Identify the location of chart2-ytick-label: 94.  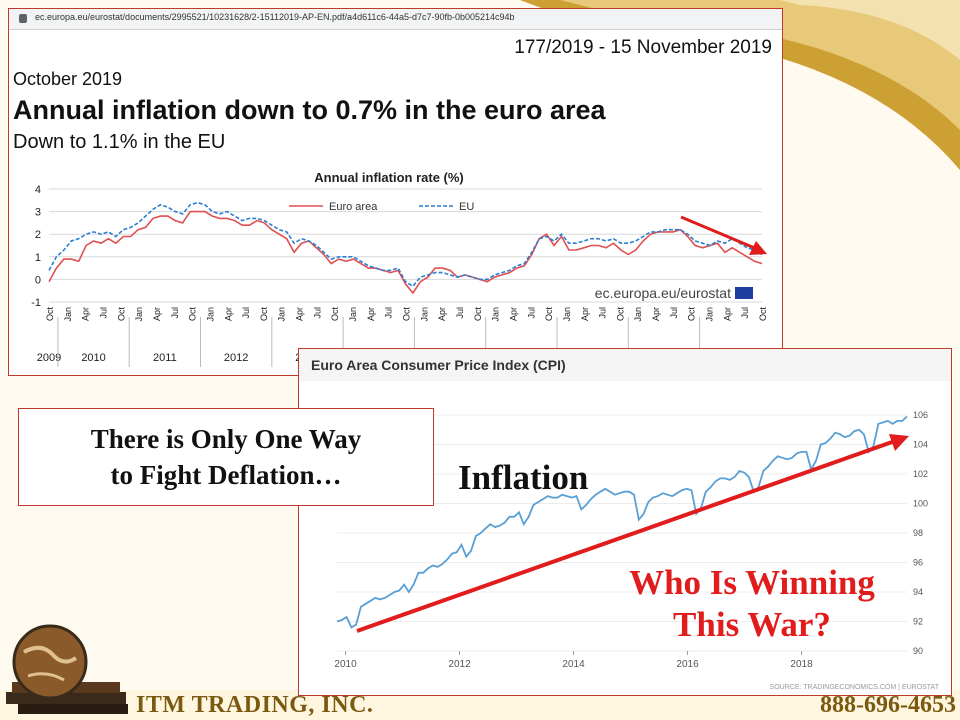
(918, 592).